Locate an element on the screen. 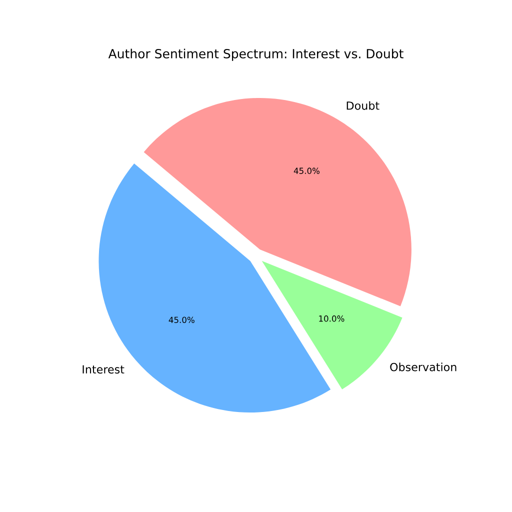  slice-label: Observation is located at coordinates (423, 367).